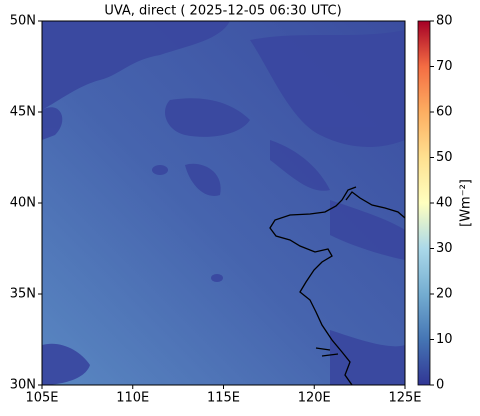 This screenshot has height=416, width=480. Describe the element at coordinates (440, 385) in the screenshot. I see `colorbar-tick-label: 0` at that location.